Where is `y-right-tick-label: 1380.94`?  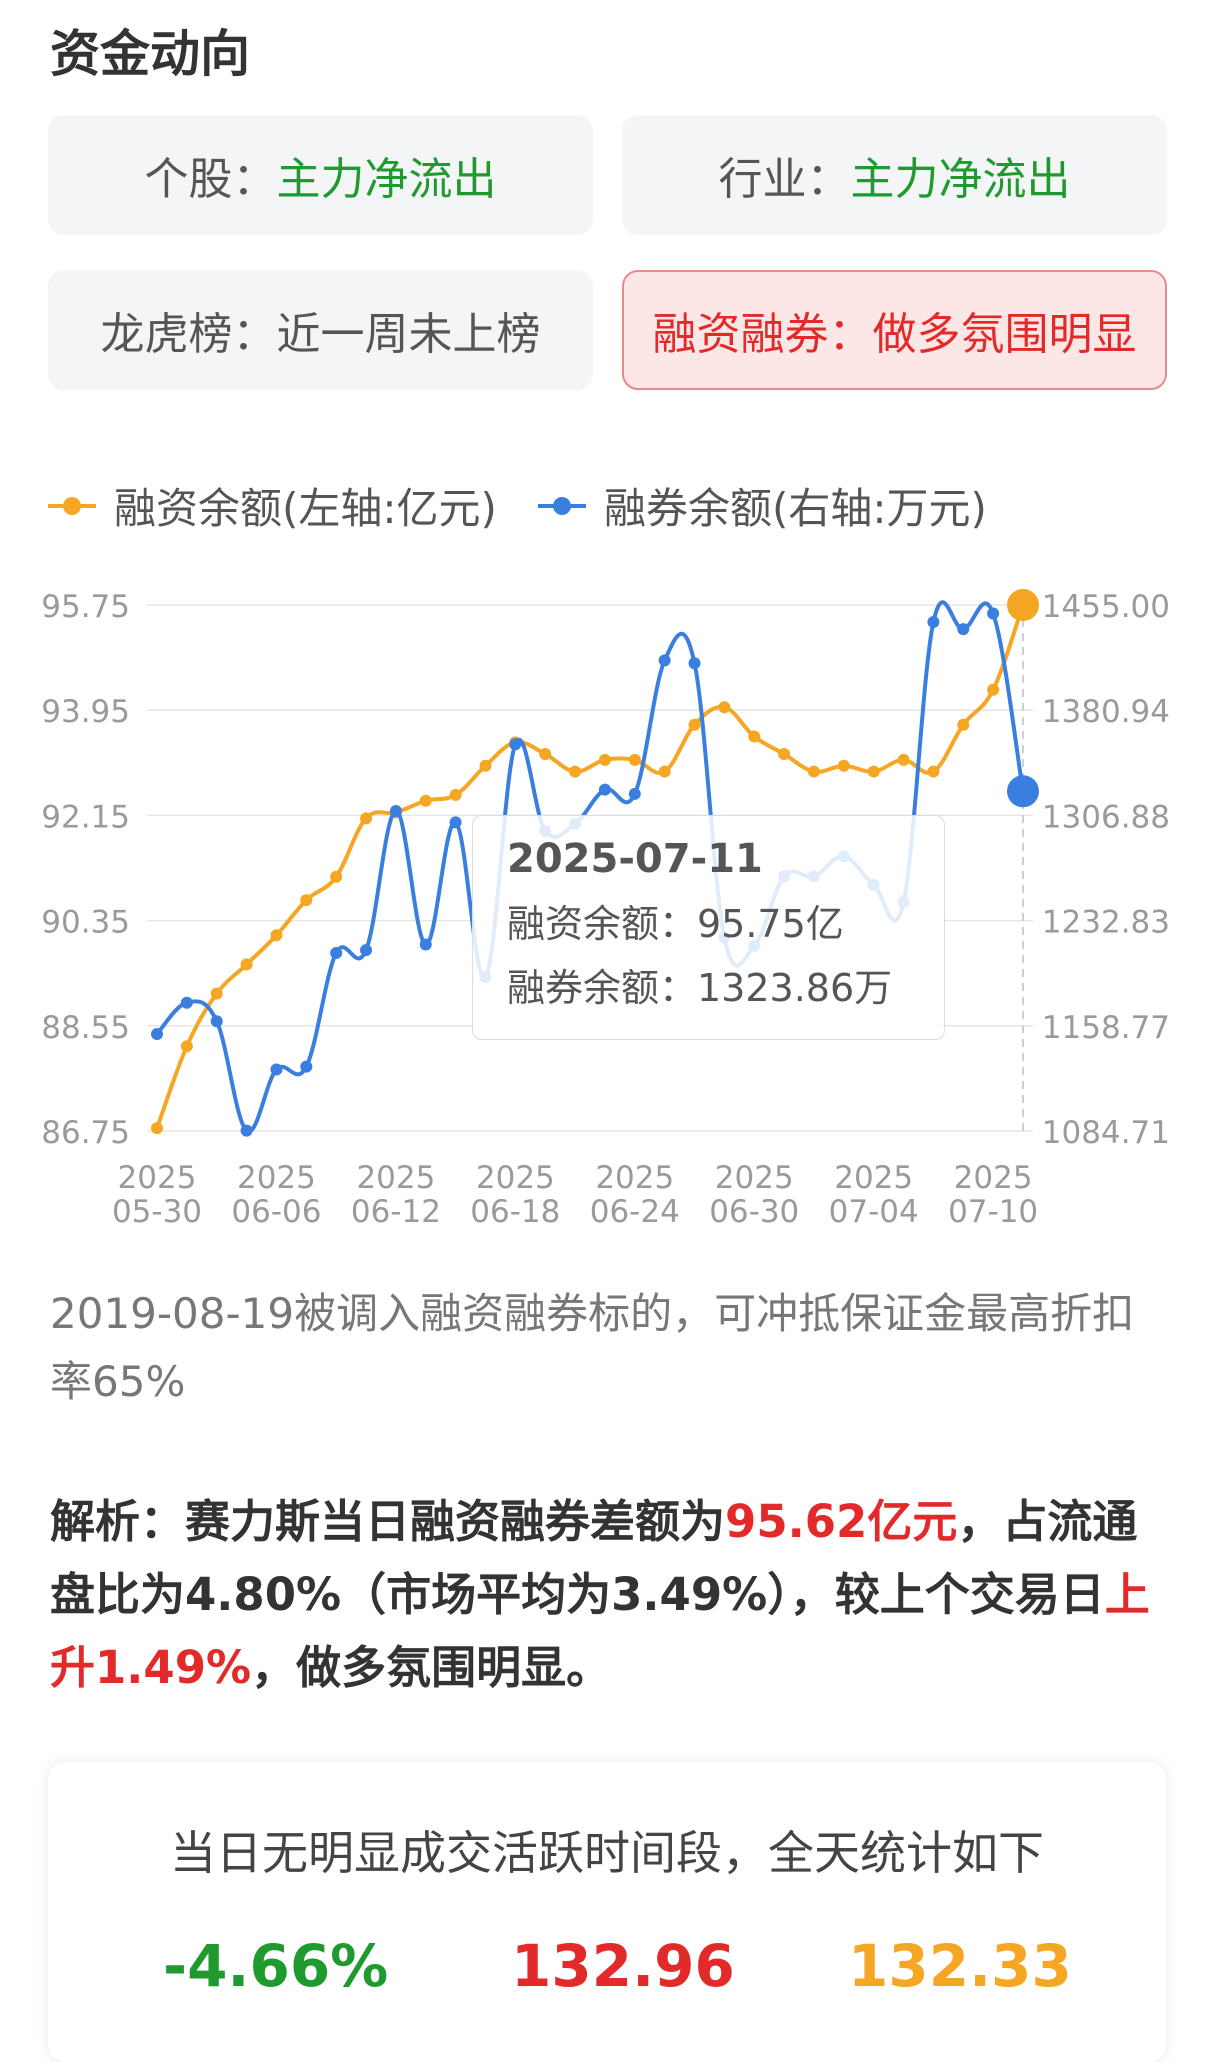
y-right-tick-label: 1380.94 is located at coordinates (1106, 712).